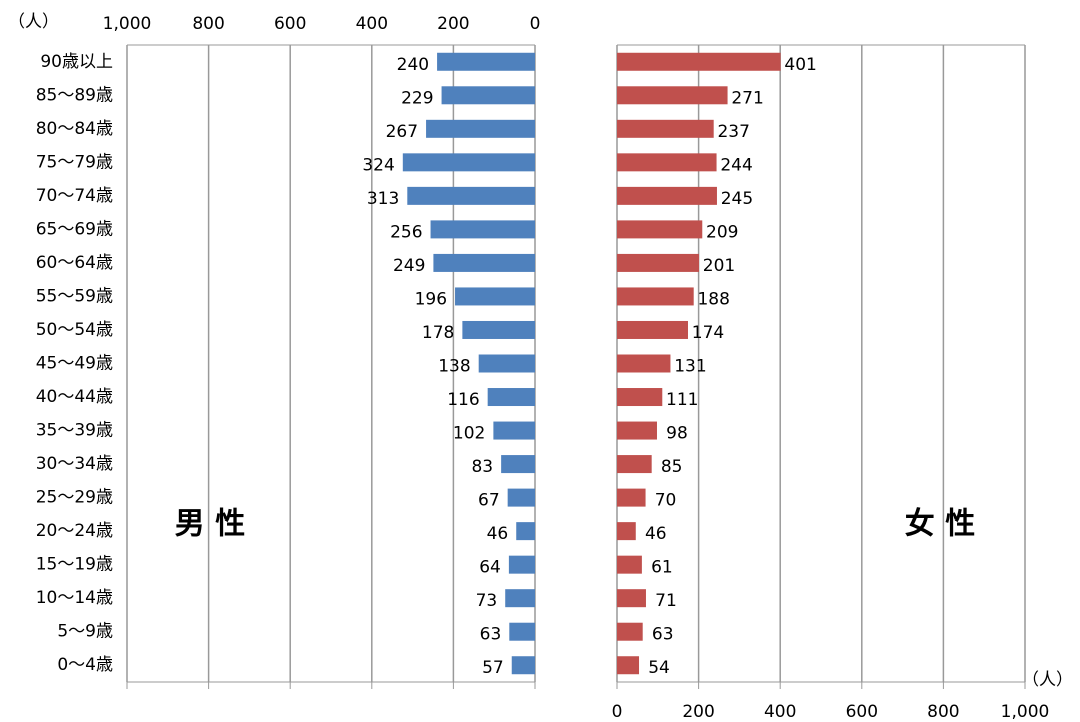 This screenshot has height=722, width=1080. What do you see at coordinates (463, 400) in the screenshot?
I see `value-label: 116` at bounding box center [463, 400].